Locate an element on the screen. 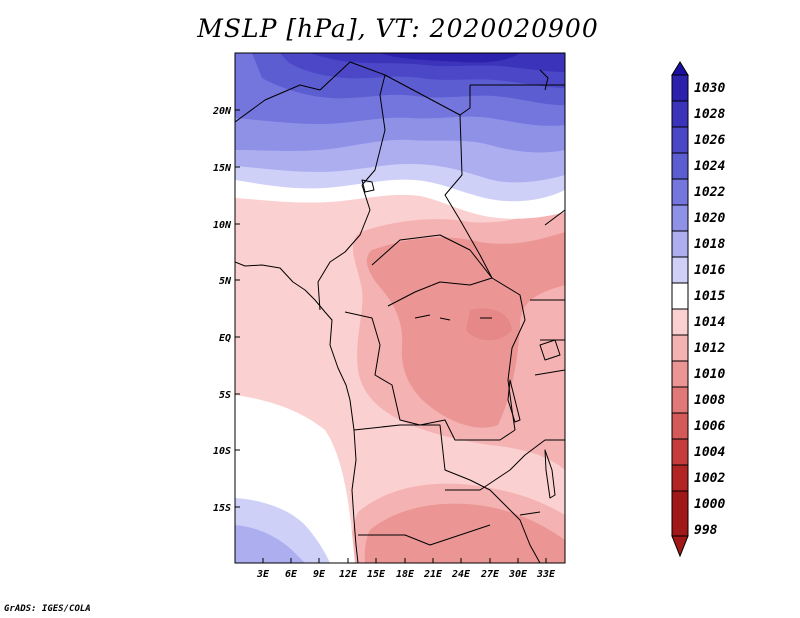  field-1028-north is located at coordinates (450, 58).